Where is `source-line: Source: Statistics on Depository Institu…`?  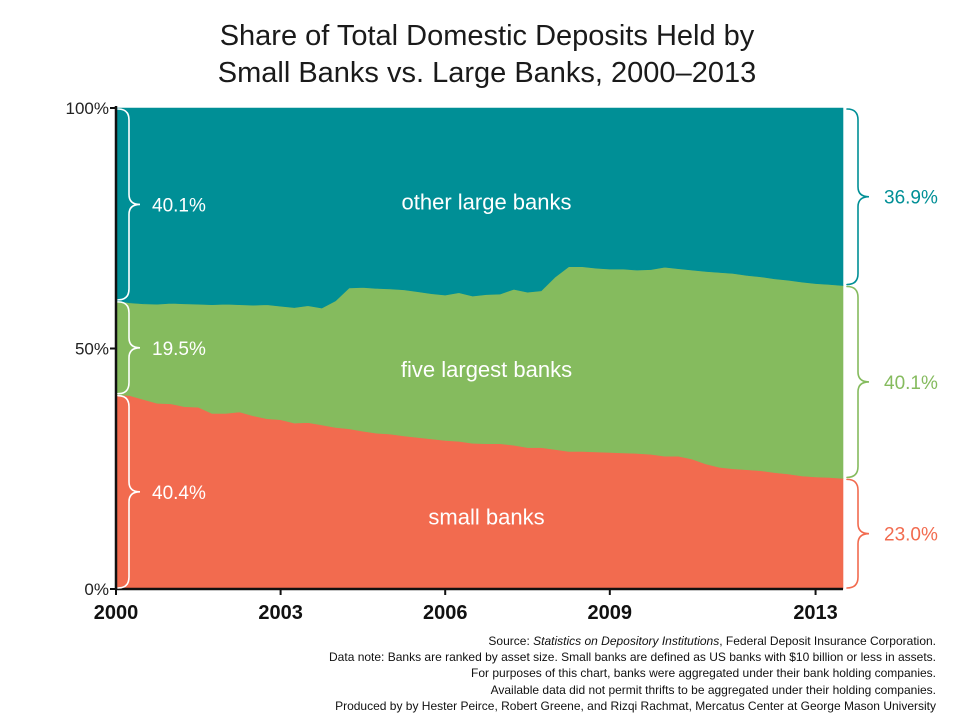
source-line: Source: Statistics on Depository Institu… is located at coordinates (556, 641).